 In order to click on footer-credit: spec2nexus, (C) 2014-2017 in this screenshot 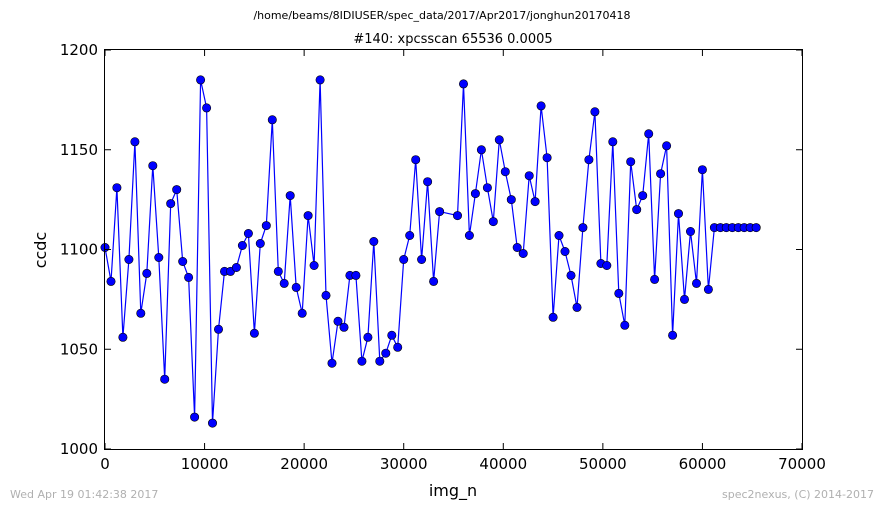, I will do `click(798, 494)`.